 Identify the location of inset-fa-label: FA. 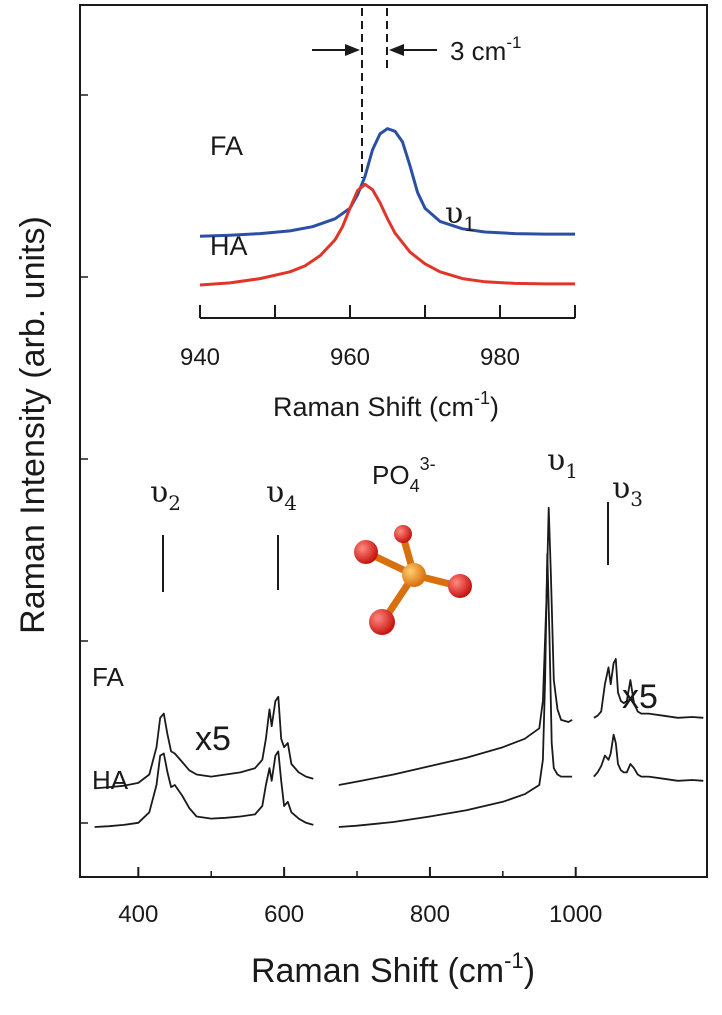
(226, 146).